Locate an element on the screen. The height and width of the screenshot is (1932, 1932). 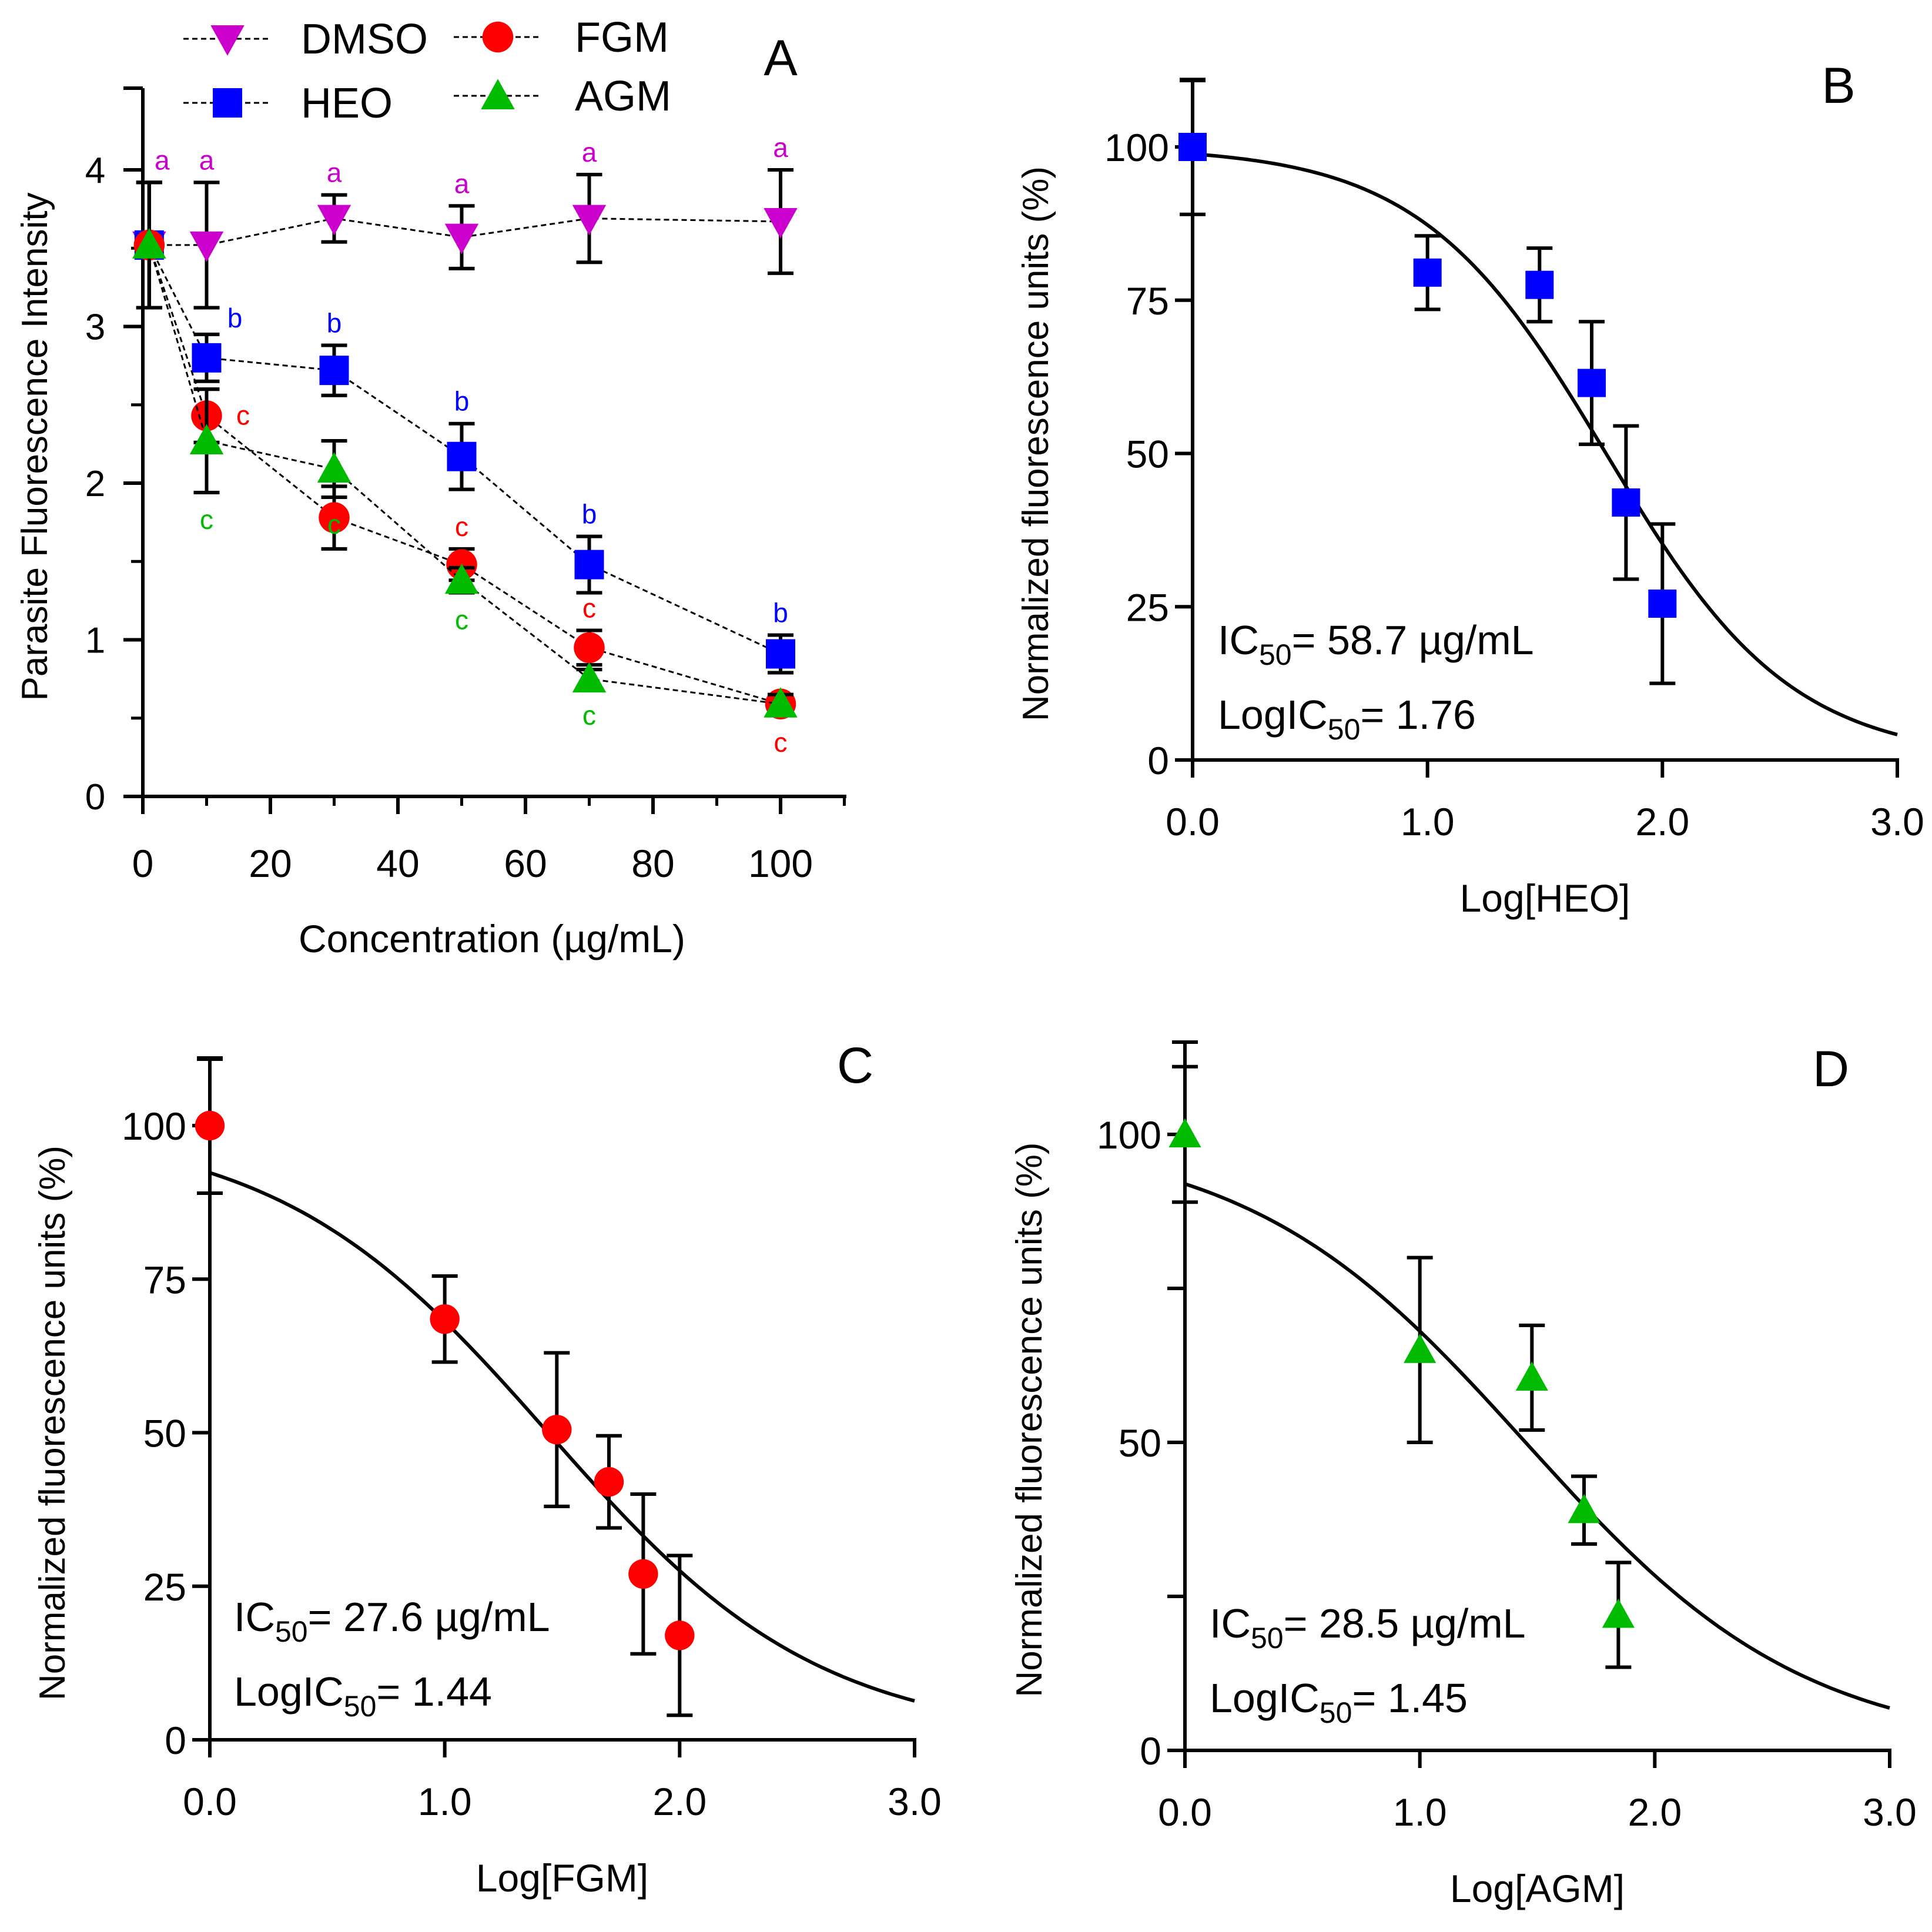
panel-c-letter: C is located at coordinates (855, 1065).